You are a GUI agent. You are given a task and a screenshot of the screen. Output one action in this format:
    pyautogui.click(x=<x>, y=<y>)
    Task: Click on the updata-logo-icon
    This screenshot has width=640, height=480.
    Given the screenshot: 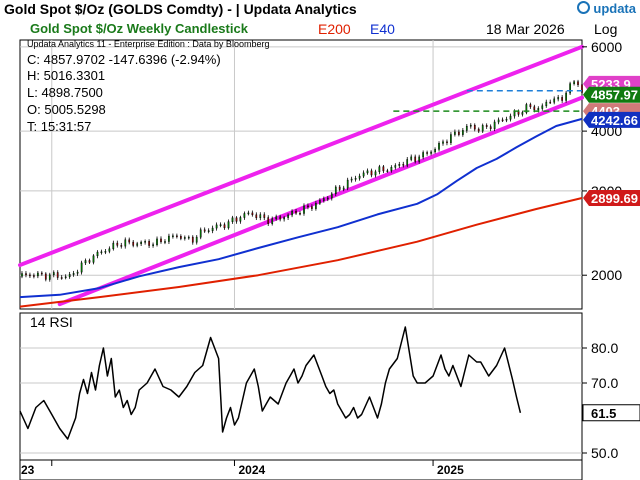 What is the action you would take?
    pyautogui.click(x=584, y=7)
    